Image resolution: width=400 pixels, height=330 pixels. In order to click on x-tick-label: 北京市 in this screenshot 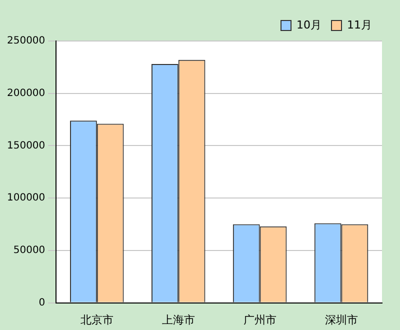, I will do `click(97, 319)`.